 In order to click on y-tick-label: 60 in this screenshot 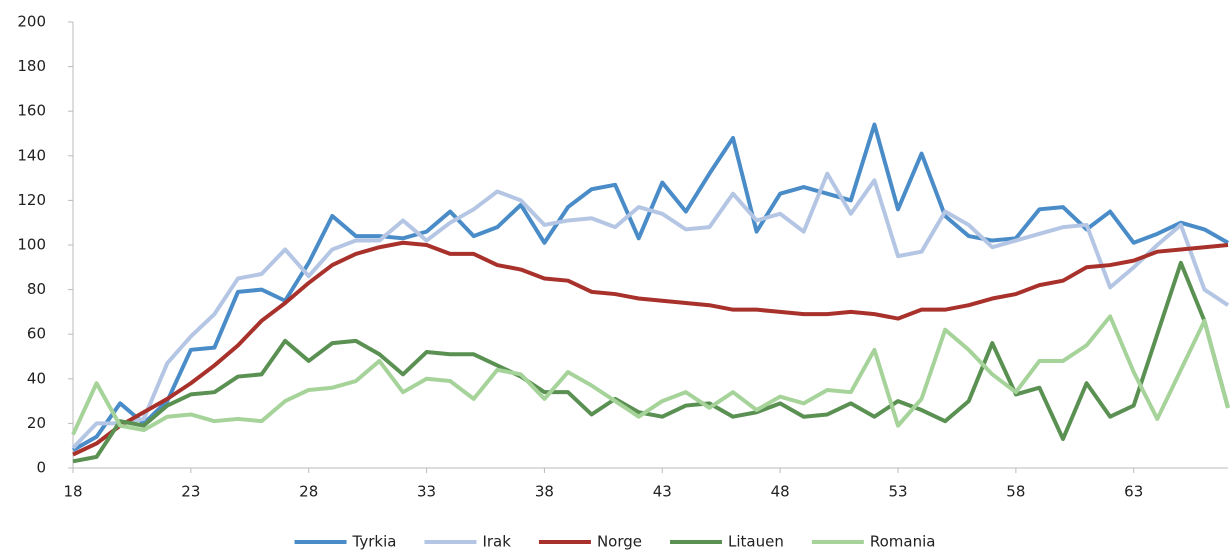, I will do `click(36, 334)`.